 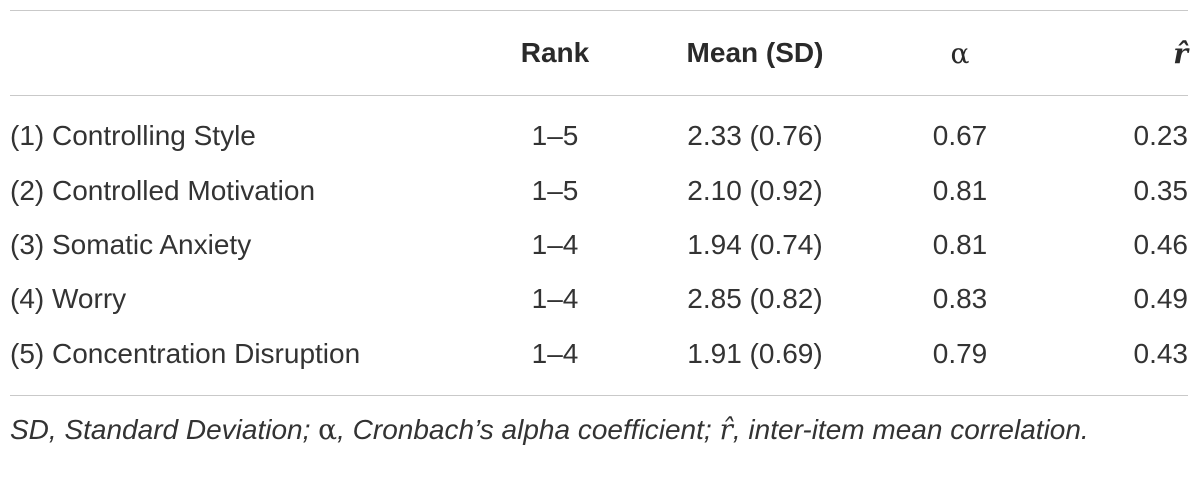 I want to click on header-label, so click(x=245, y=53).